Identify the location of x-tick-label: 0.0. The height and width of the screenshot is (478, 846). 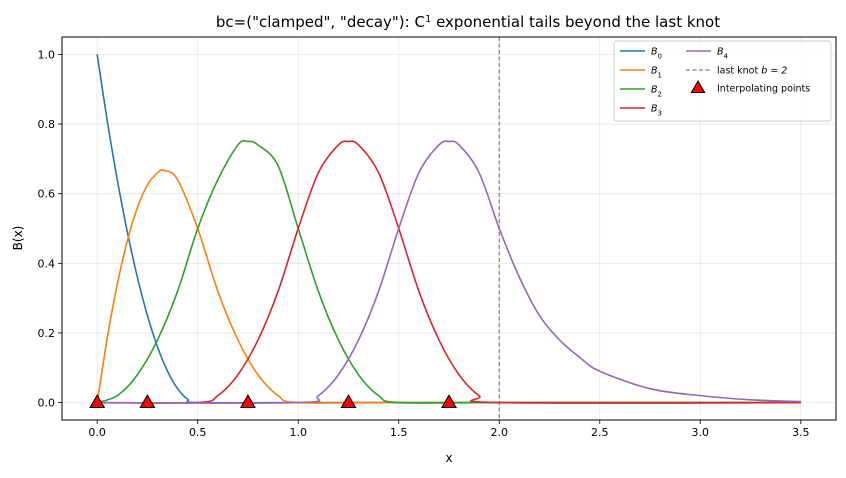
(97, 432).